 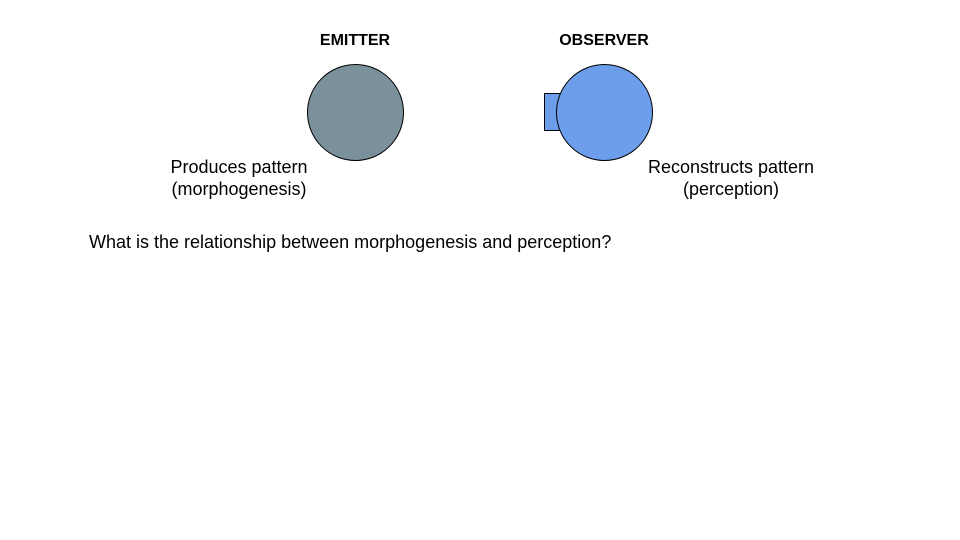 What do you see at coordinates (239, 189) in the screenshot?
I see `emitter-caption-line-2: (morphogenesis)` at bounding box center [239, 189].